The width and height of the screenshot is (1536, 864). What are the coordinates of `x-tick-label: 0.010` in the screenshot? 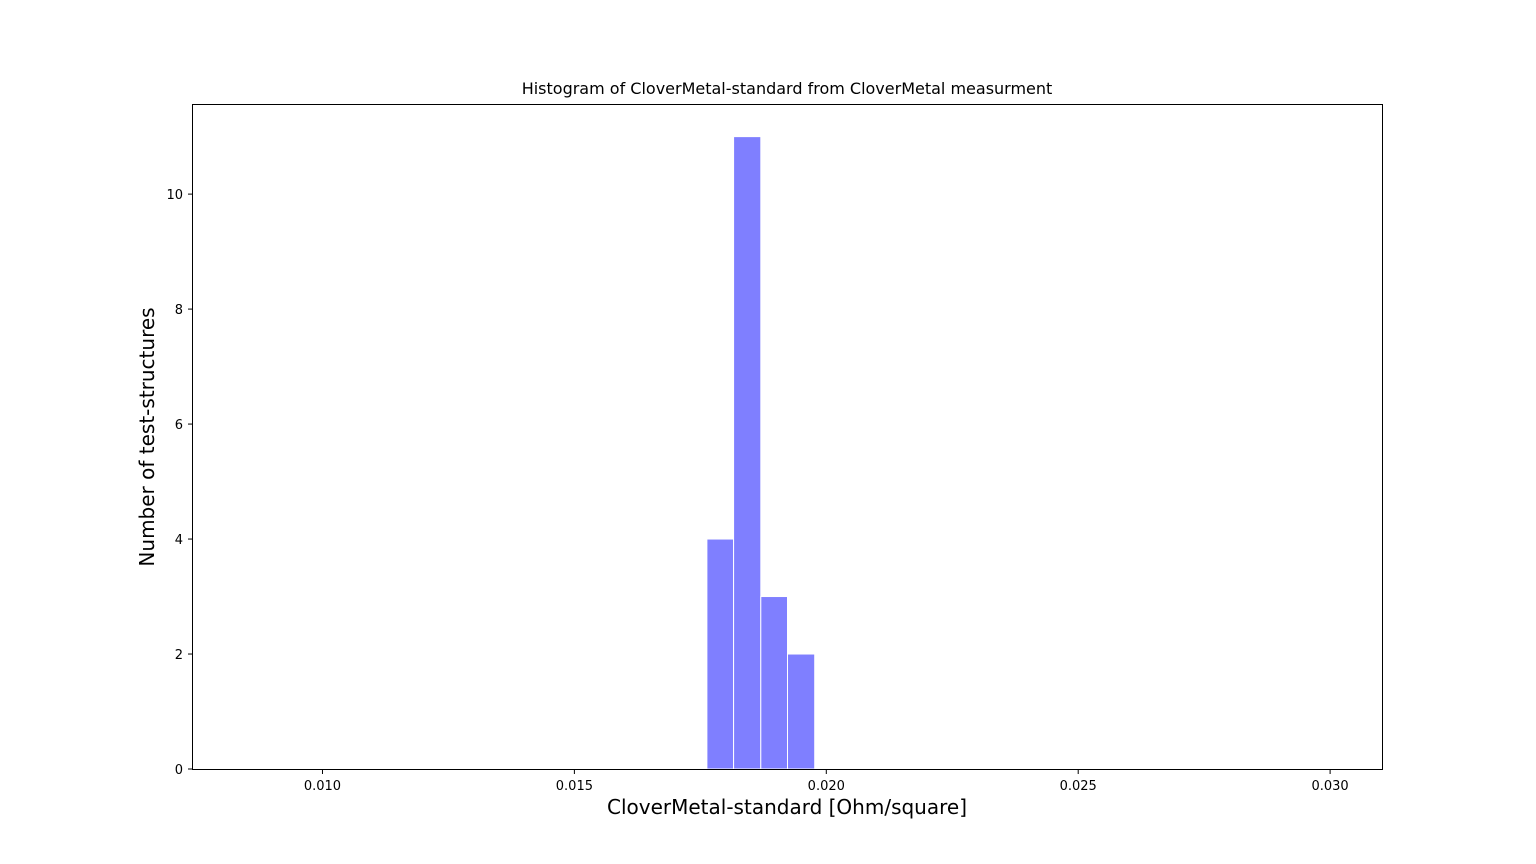 It's located at (322, 786).